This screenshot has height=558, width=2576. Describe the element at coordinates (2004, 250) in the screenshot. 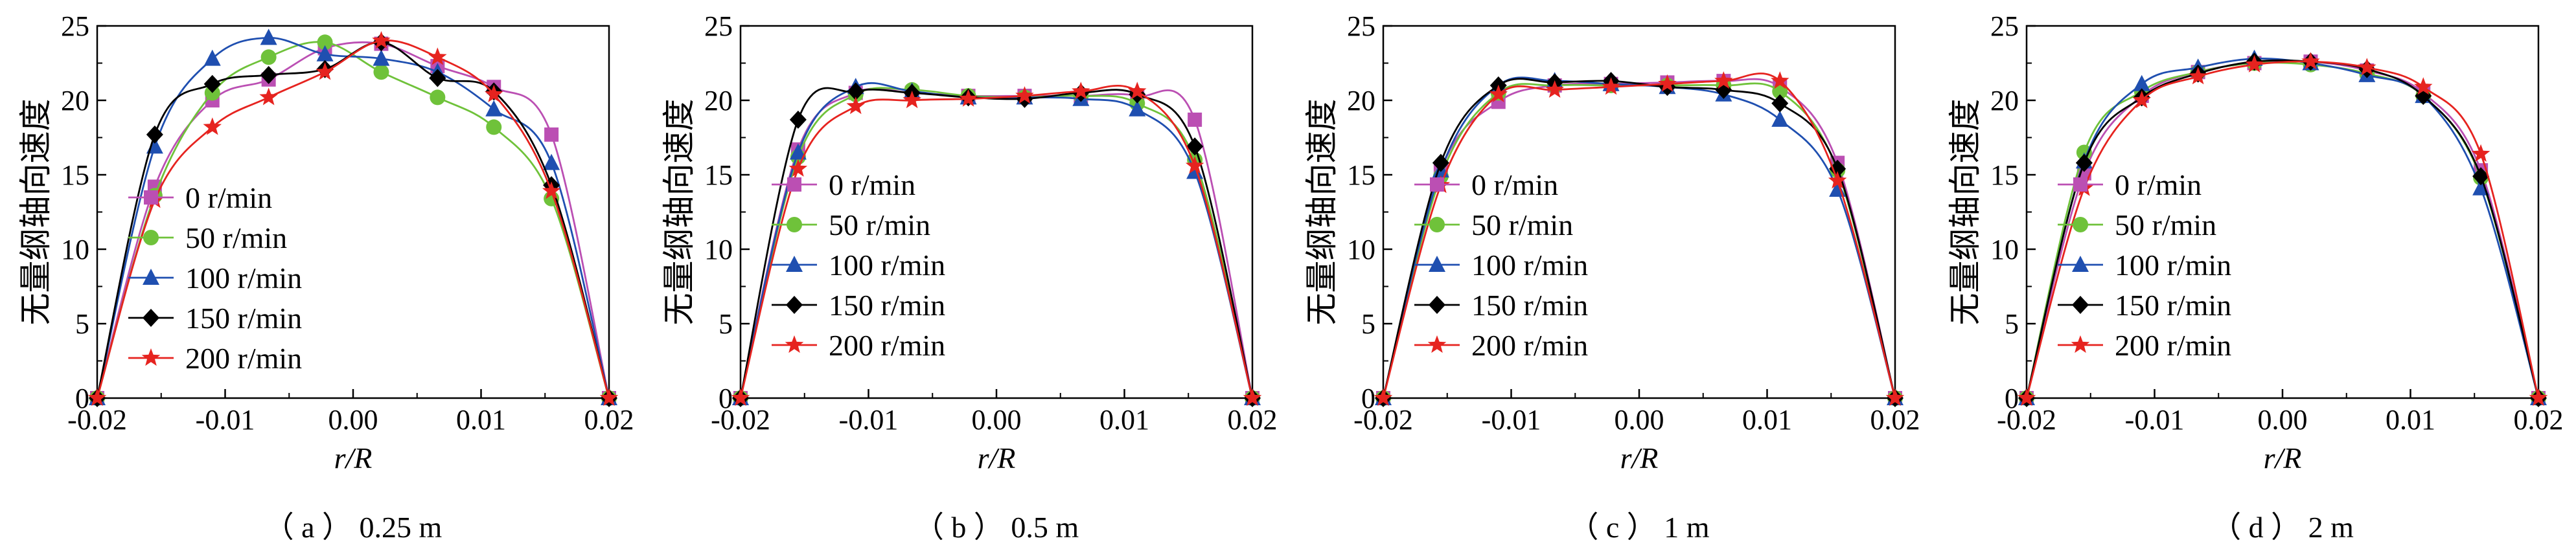

I see `y-tick-label: 10` at that location.